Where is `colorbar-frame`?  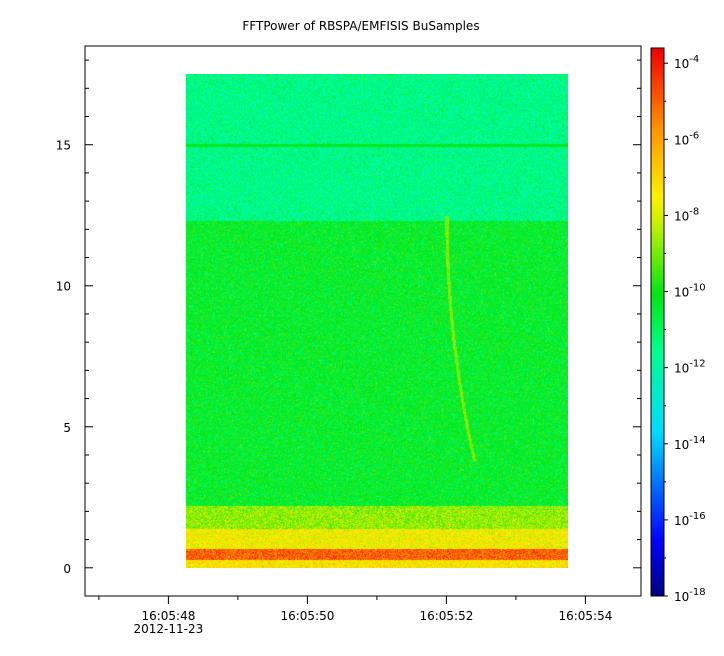 colorbar-frame is located at coordinates (657, 322).